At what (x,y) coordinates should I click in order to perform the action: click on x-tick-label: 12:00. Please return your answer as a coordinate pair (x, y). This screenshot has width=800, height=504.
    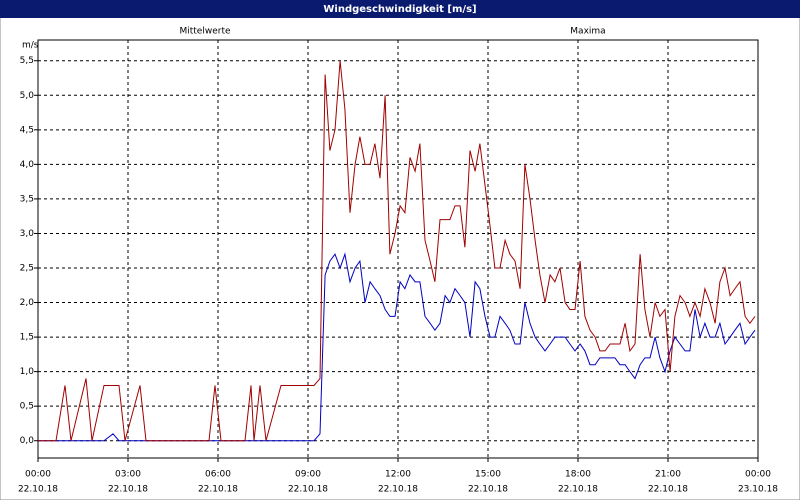
    Looking at the image, I should click on (398, 475).